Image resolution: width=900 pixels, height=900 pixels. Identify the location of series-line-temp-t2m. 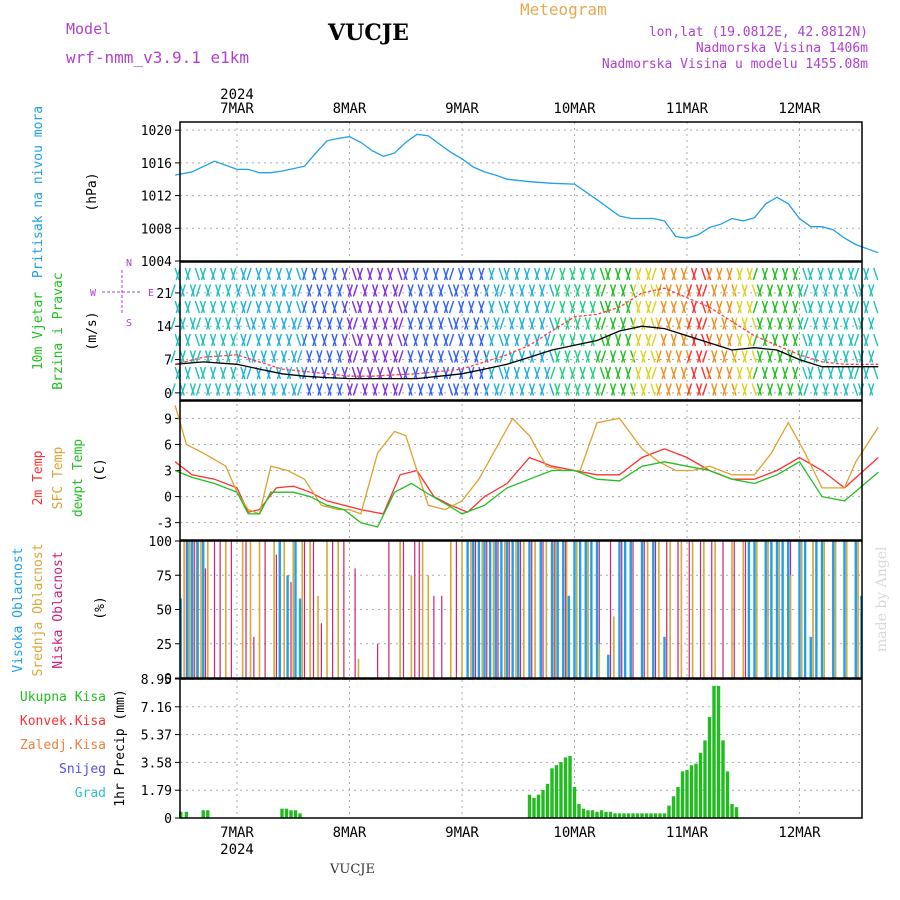
(526, 481).